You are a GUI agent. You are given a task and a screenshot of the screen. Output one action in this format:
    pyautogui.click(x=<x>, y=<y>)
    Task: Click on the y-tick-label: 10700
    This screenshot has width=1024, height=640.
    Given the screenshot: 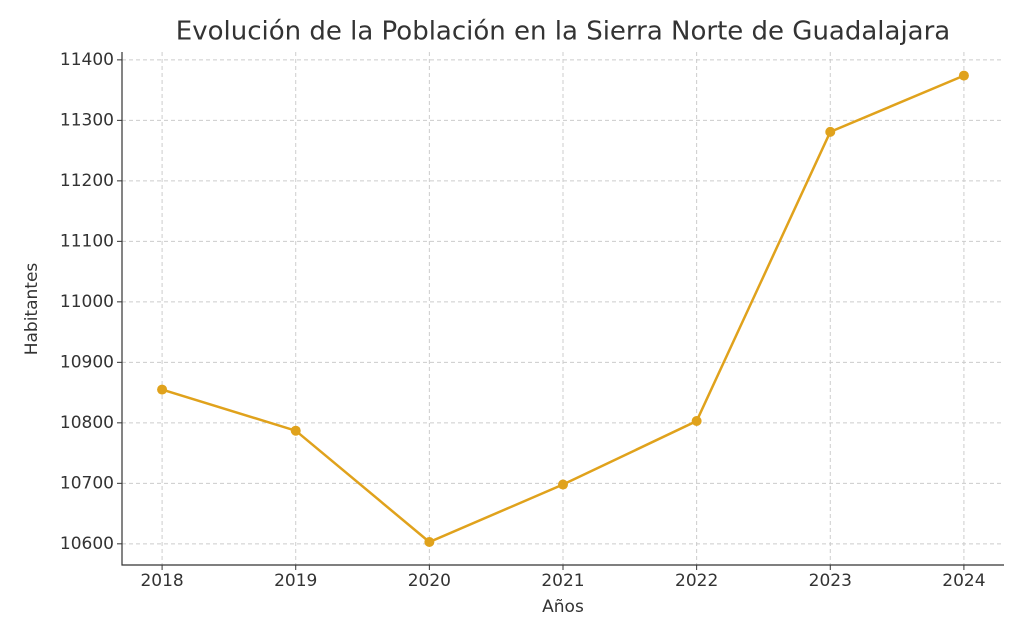 What is the action you would take?
    pyautogui.click(x=87, y=483)
    